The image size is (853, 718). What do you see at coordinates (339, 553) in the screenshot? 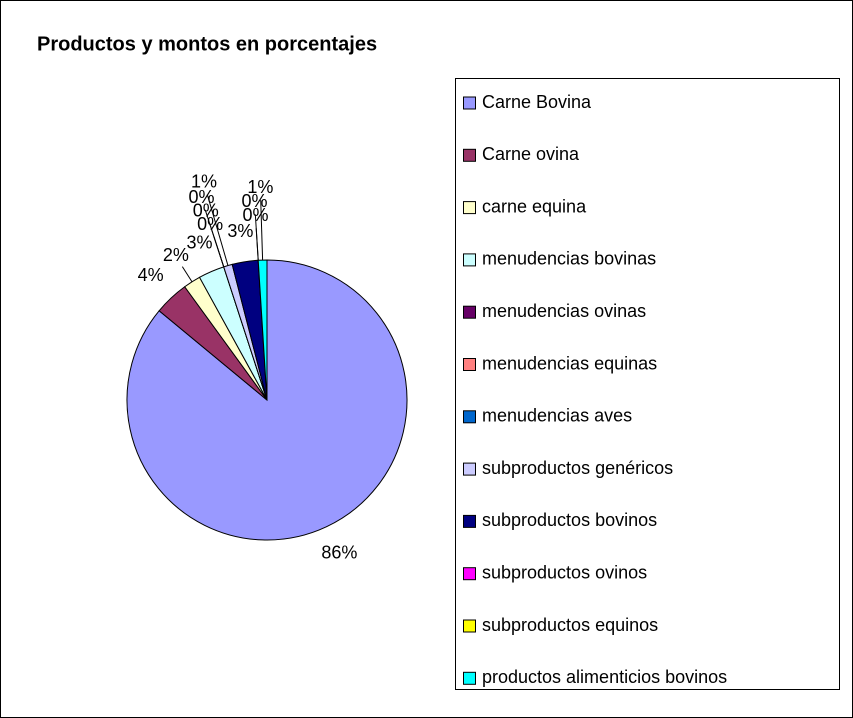
I see `data-label: 86%` at bounding box center [339, 553].